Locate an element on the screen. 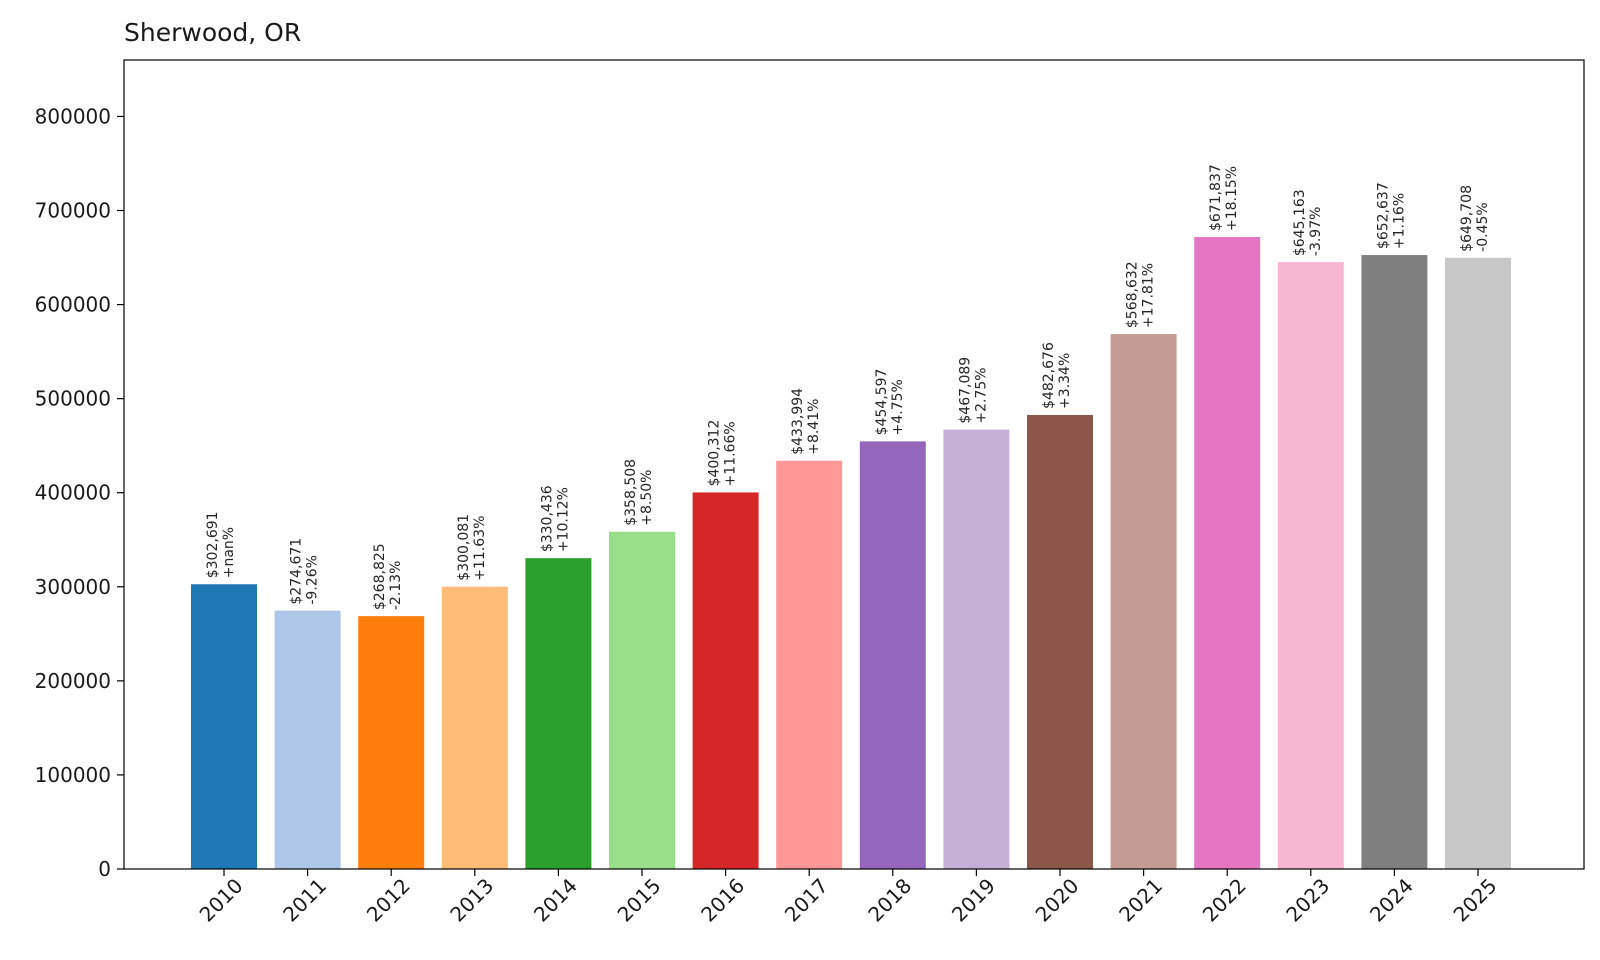 This screenshot has width=1600, height=960. x-tick-label: 2019 is located at coordinates (973, 900).